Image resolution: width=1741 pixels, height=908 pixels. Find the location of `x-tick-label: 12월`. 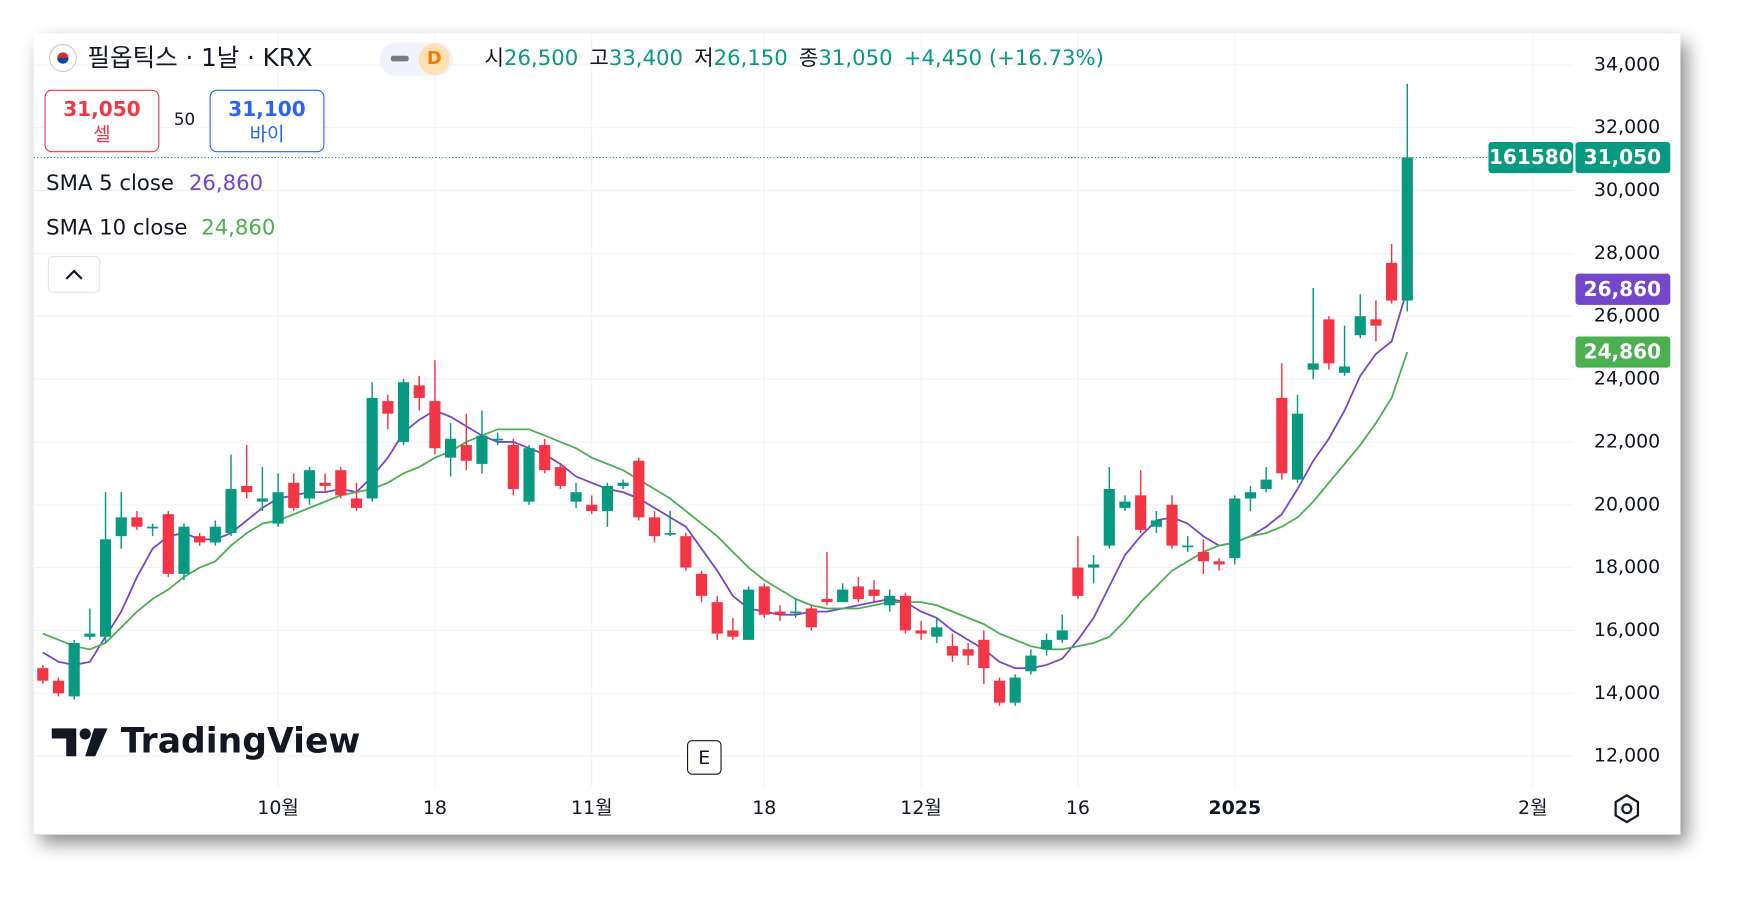

x-tick-label: 12월 is located at coordinates (921, 808).